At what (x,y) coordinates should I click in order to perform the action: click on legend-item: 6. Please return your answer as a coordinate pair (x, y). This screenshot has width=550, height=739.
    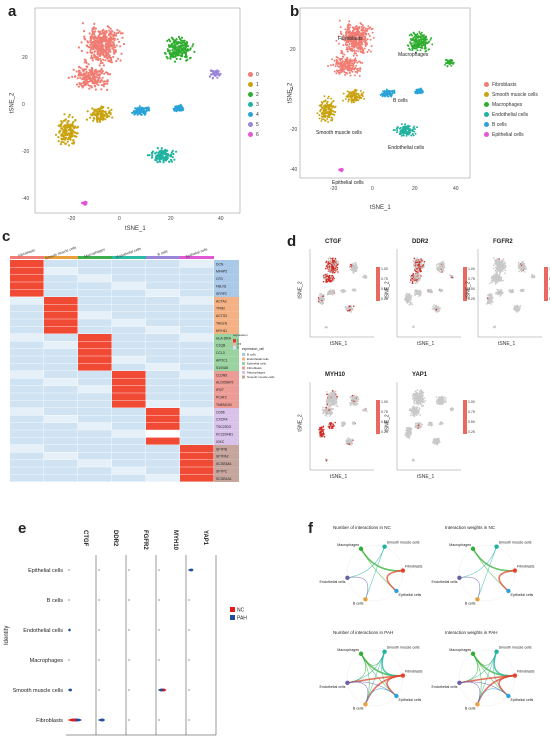
    Looking at the image, I should click on (253, 135).